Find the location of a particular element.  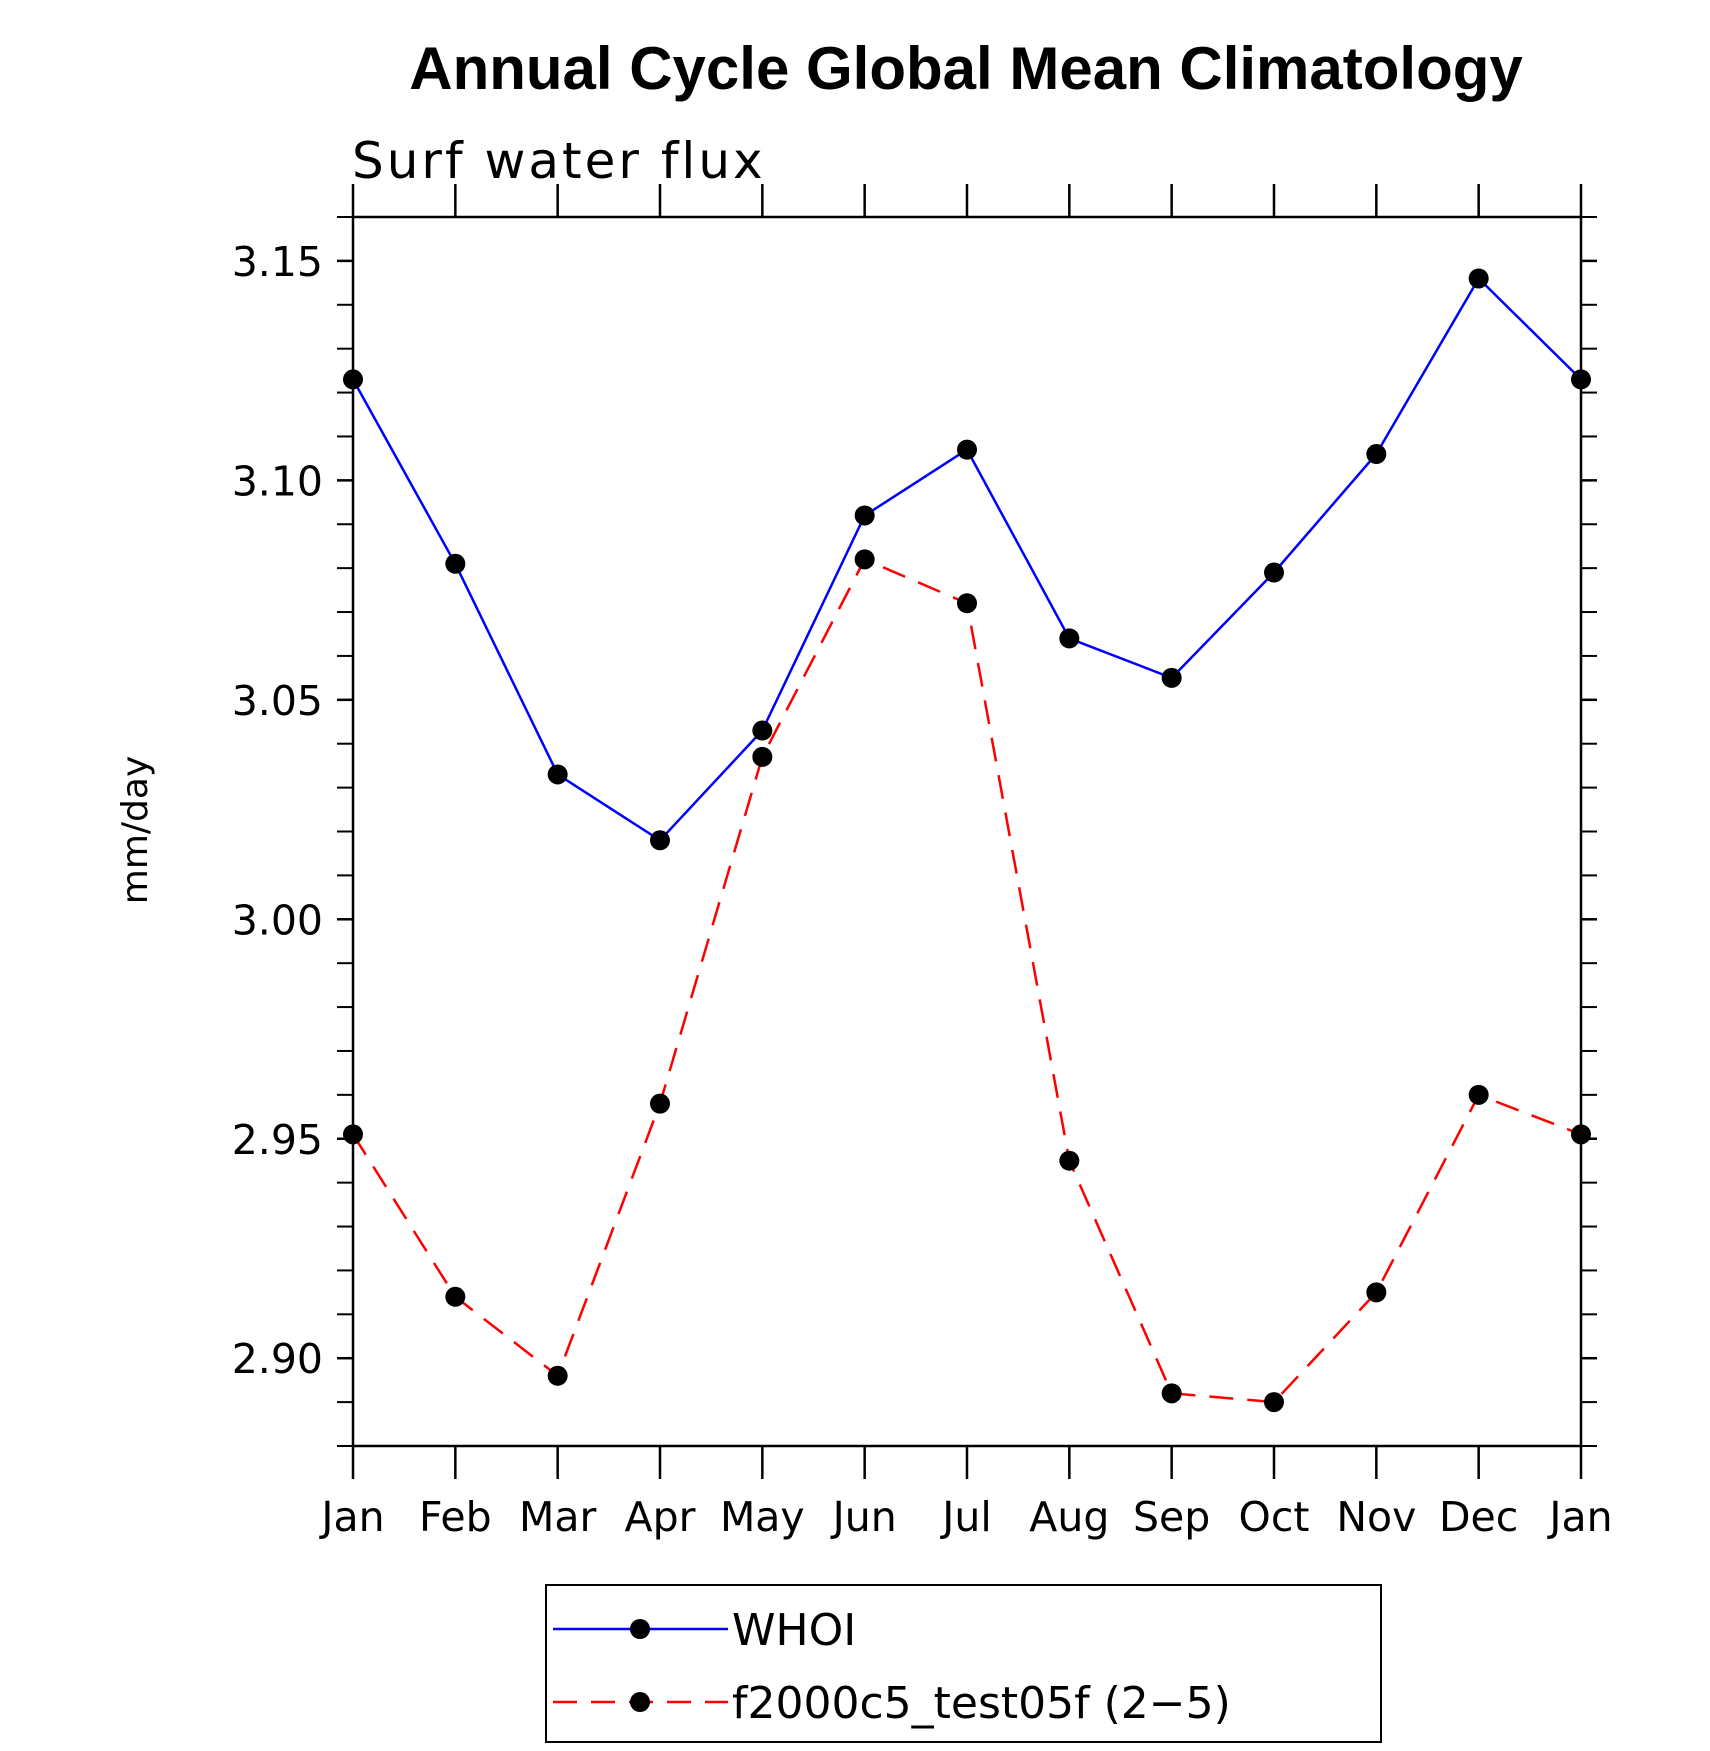

x-tick-label: Dec is located at coordinates (1478, 1517).